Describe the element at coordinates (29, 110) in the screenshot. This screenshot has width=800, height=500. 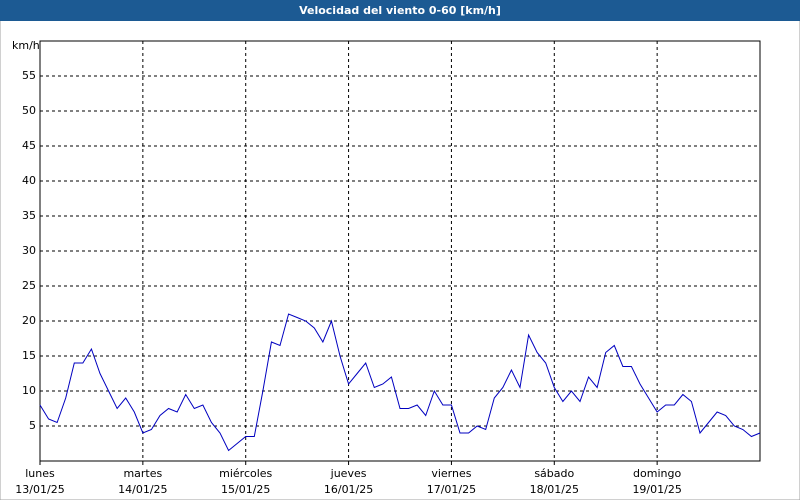
I see `y-tick-label: 50` at that location.